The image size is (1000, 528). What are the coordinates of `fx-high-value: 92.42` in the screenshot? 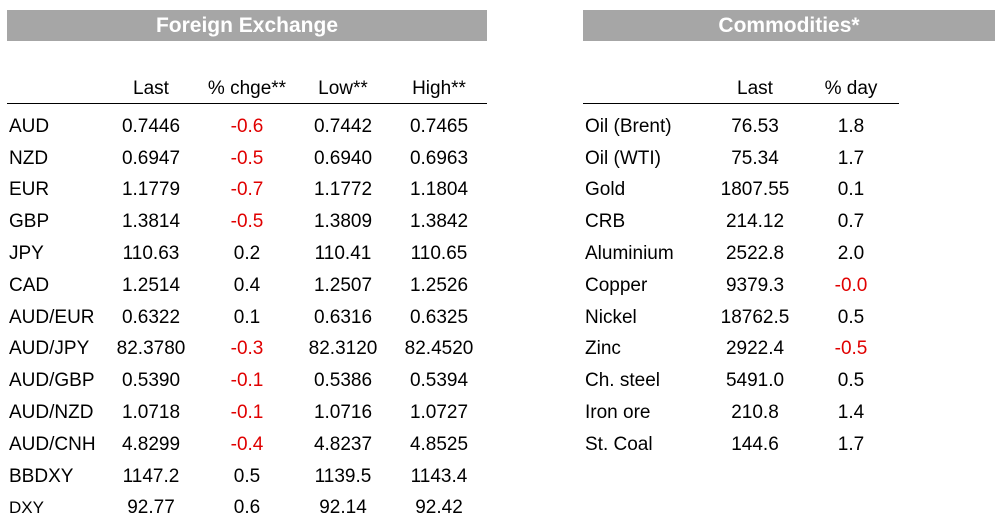 It's located at (439, 508).